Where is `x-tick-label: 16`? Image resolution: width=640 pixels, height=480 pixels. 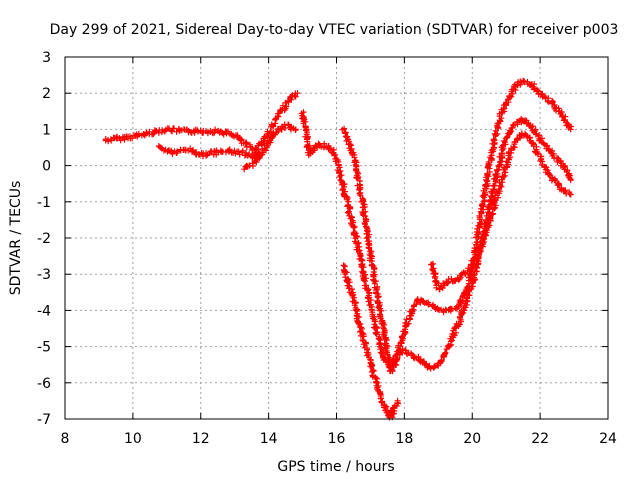 x-tick-label: 16 is located at coordinates (337, 439).